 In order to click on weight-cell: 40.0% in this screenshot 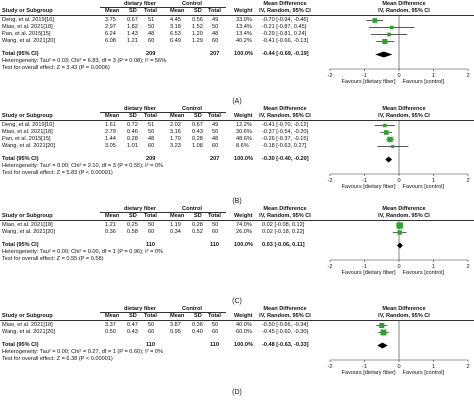, I will do `click(244, 325)`.